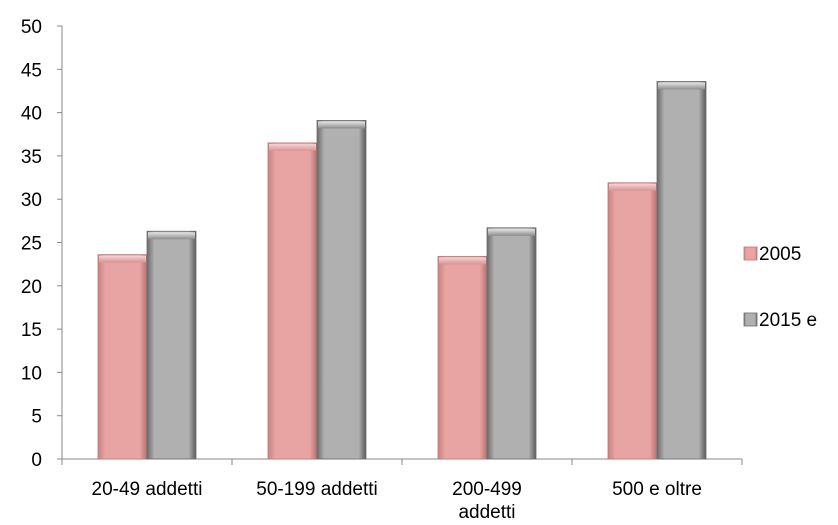  I want to click on x-category-label: 20-49 addetti, so click(147, 489).